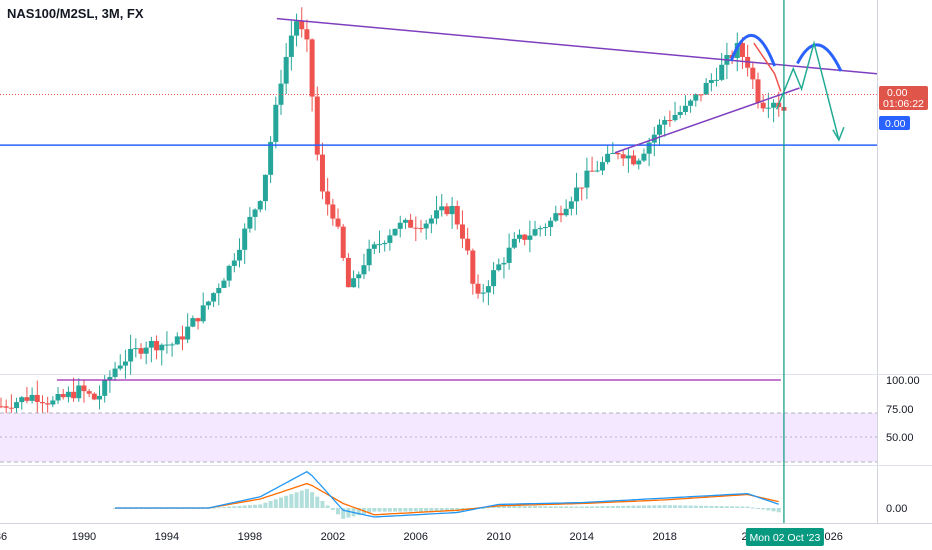  What do you see at coordinates (896, 509) in the screenshot?
I see `macd-y-tick: 0.00` at bounding box center [896, 509].